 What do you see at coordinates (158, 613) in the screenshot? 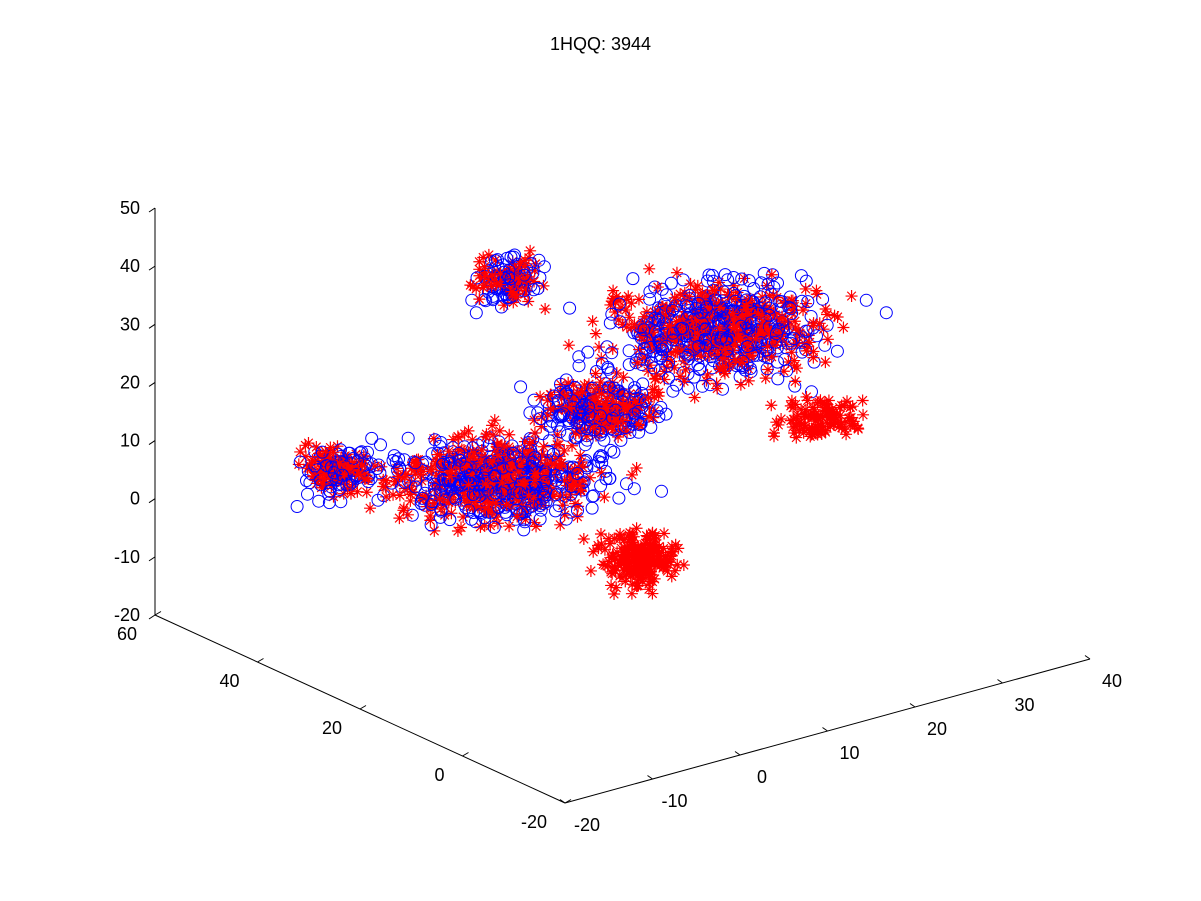
I see `y-tick` at bounding box center [158, 613].